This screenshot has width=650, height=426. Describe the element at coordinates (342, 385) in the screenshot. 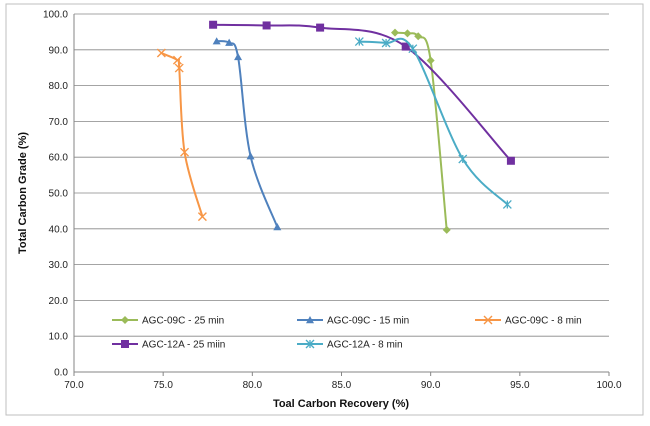

I see `x-tick-label: 85.0` at that location.